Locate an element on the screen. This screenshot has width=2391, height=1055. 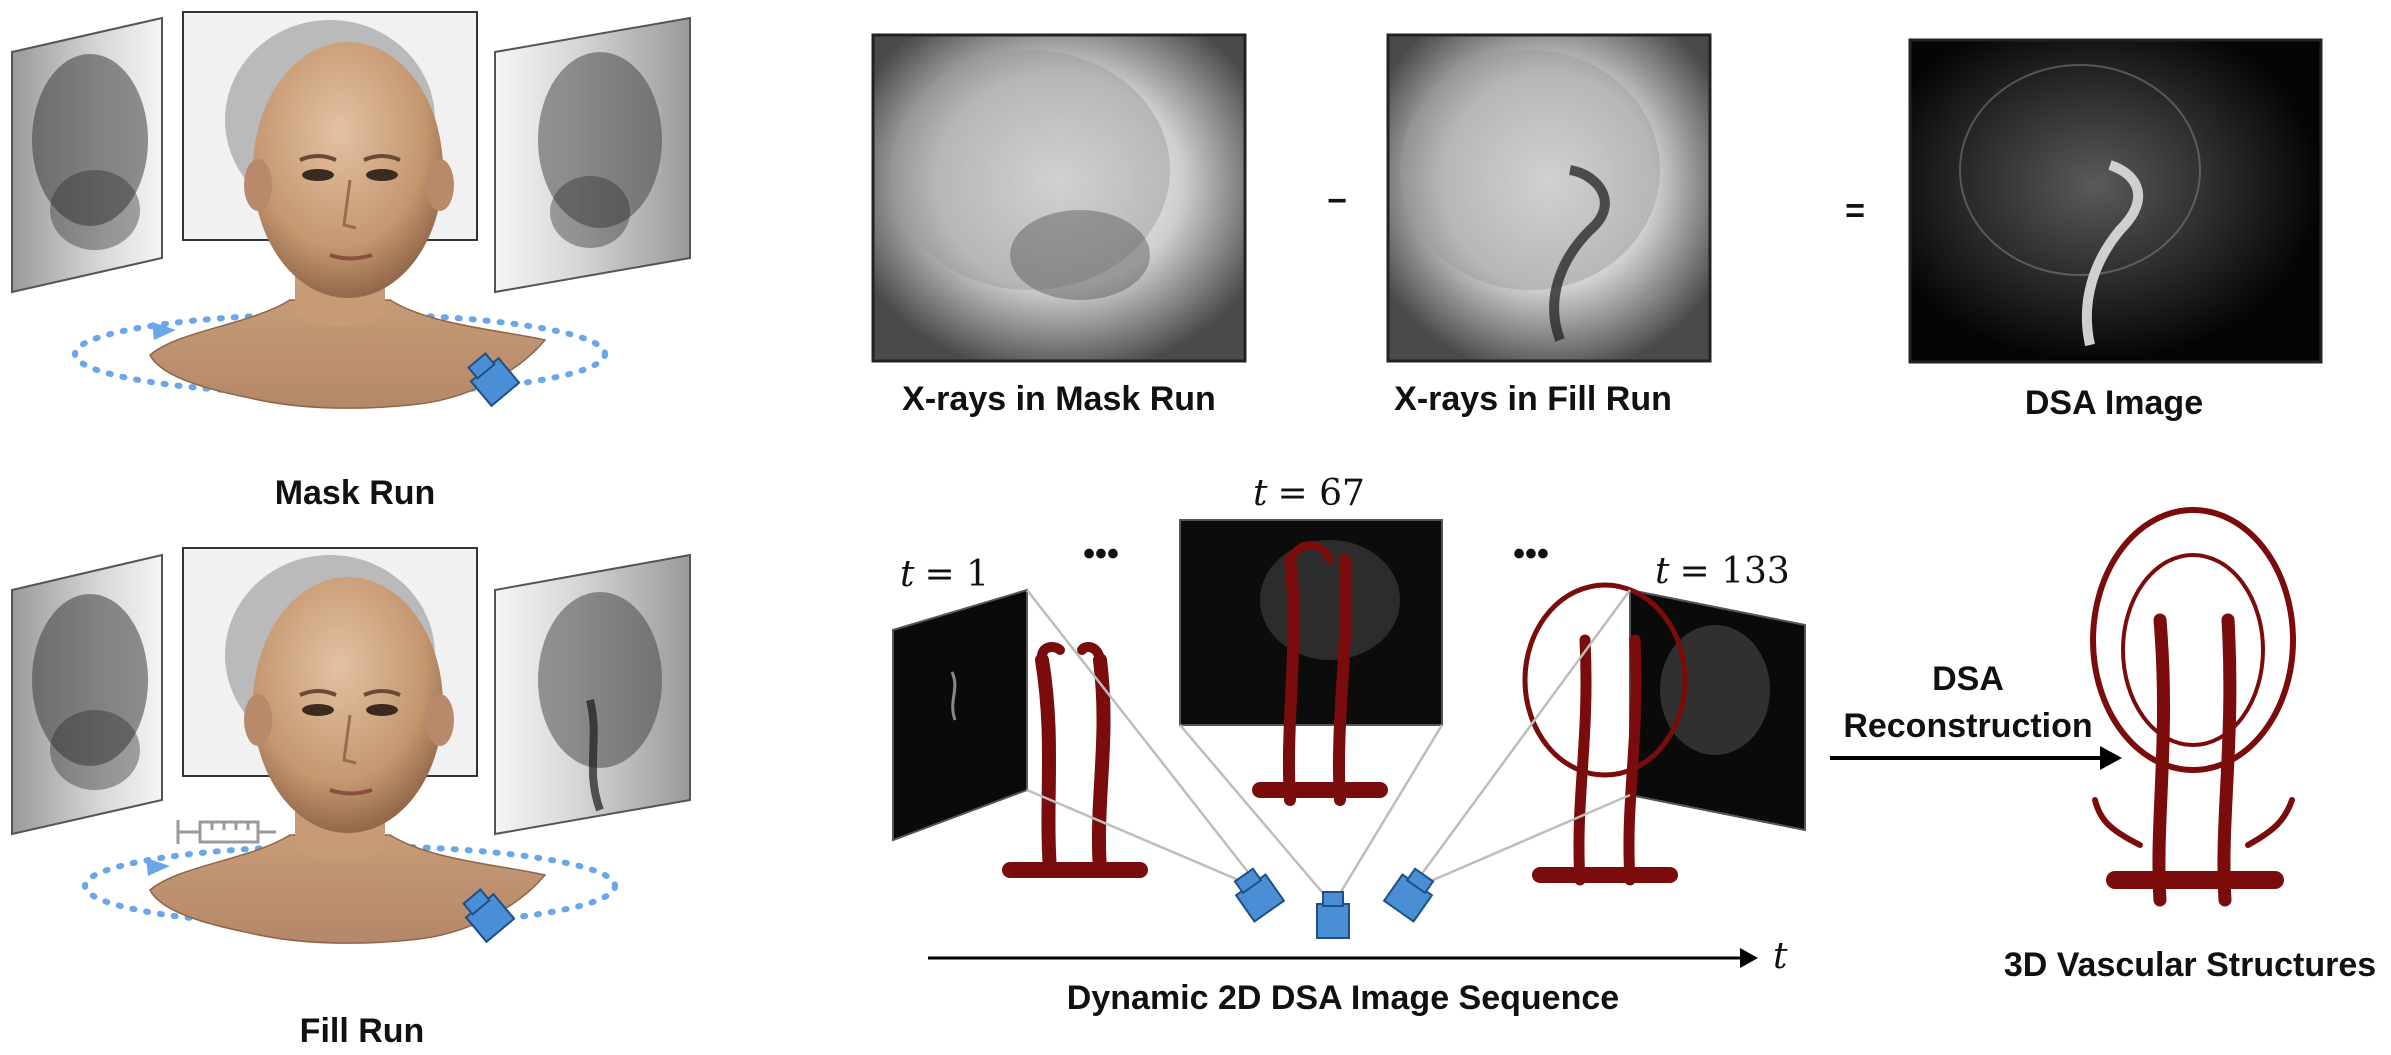
frame-t1-label: t = 1 is located at coordinates (944, 574).